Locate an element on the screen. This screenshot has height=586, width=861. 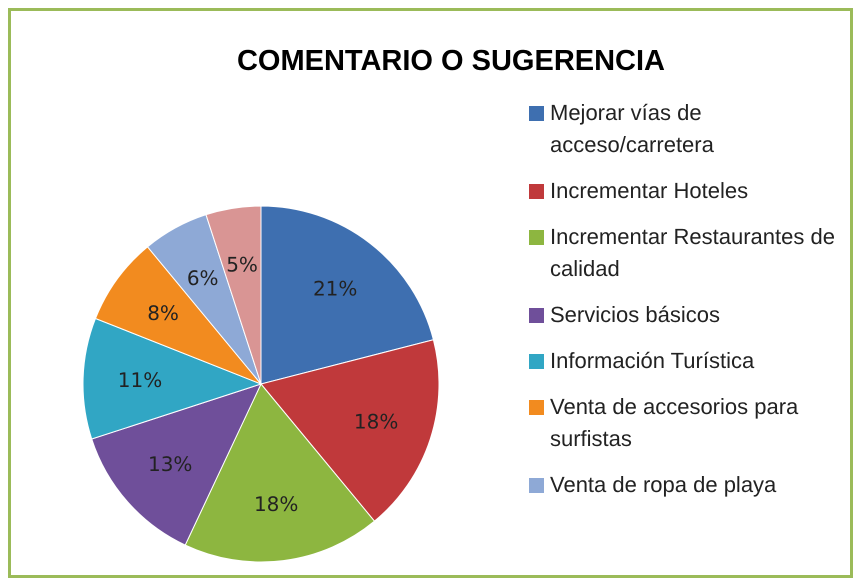
legend-label: Incrementar Restaurantes de calidad is located at coordinates (693, 253).